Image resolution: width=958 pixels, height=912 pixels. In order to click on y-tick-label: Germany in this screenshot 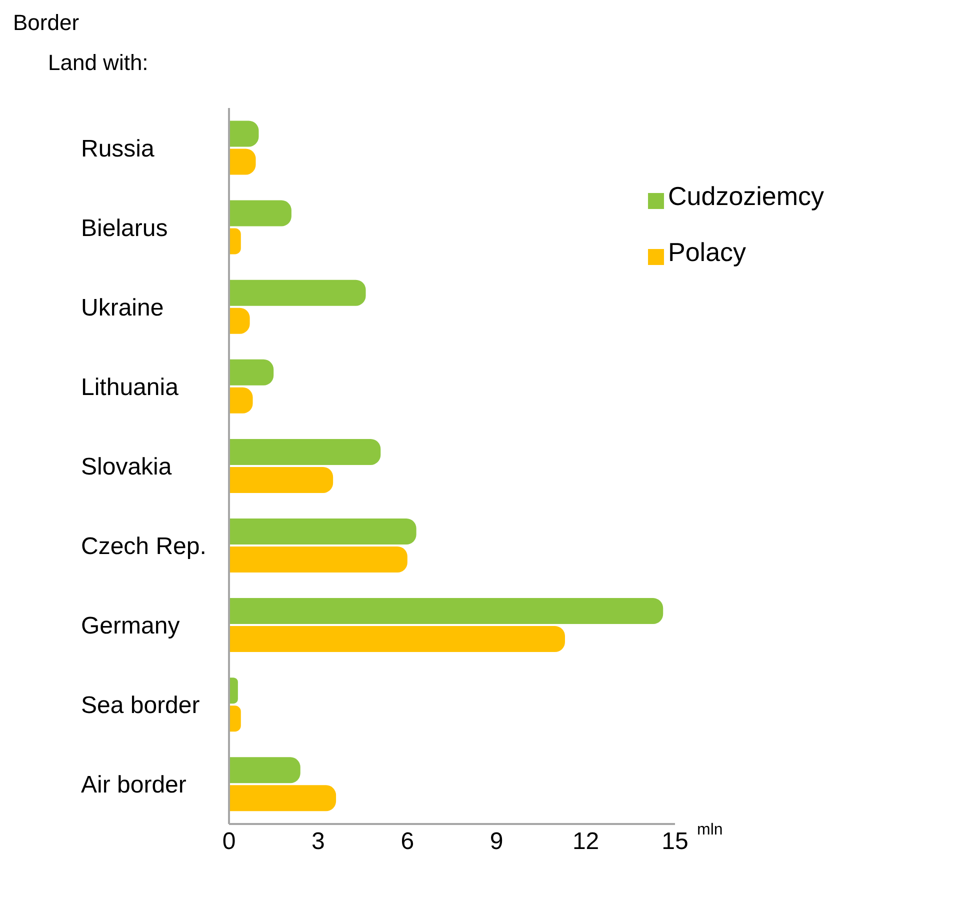, I will do `click(130, 626)`.